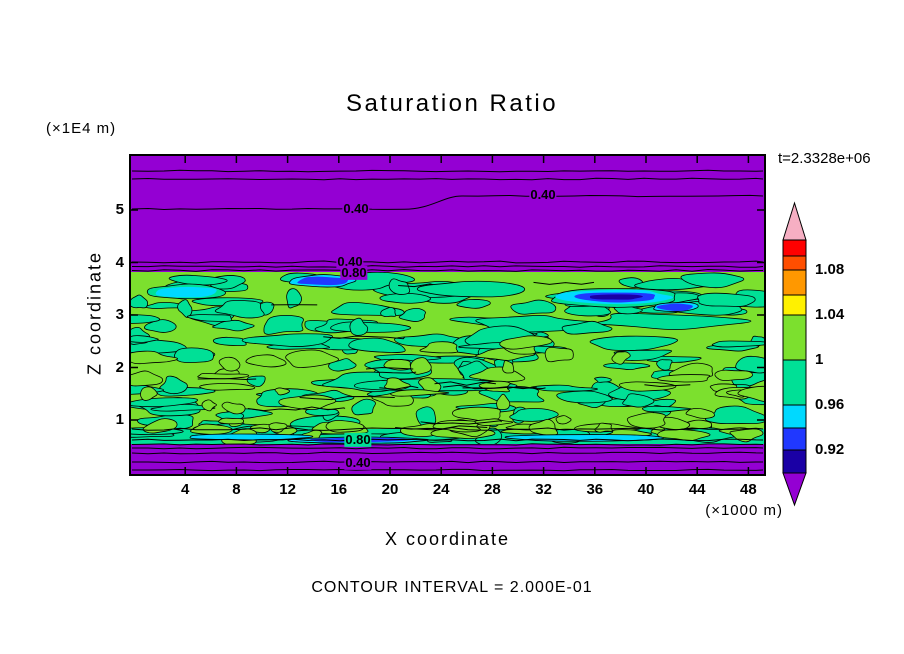 The height and width of the screenshot is (654, 904). Describe the element at coordinates (339, 489) in the screenshot. I see `x-tick-label: 16` at that location.